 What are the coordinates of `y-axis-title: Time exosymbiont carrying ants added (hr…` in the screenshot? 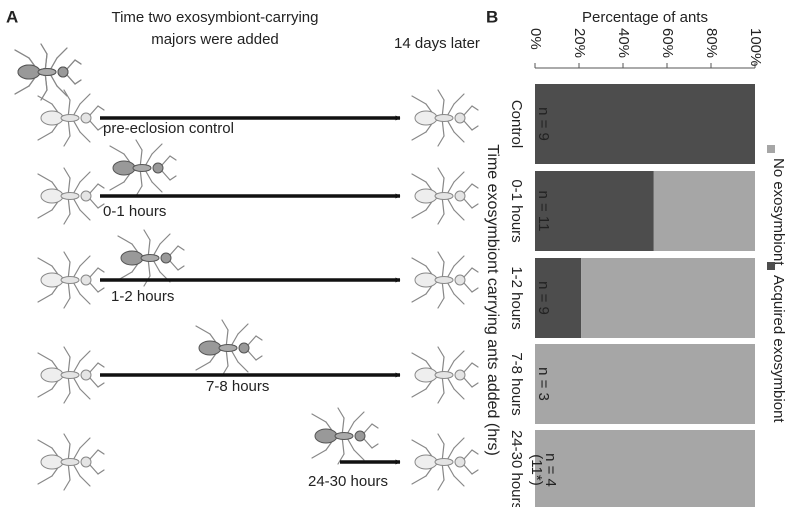 It's located at (492, 300).